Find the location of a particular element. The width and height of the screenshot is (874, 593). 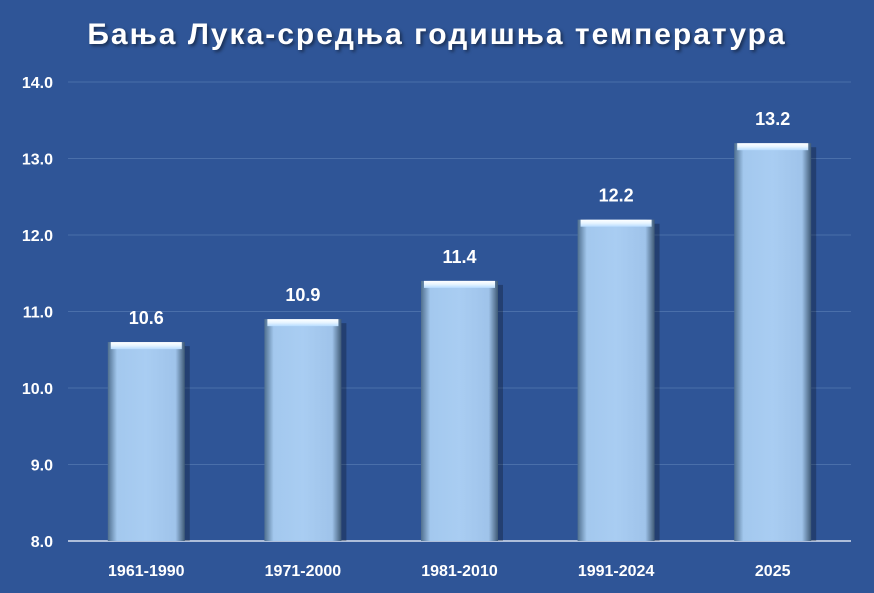

y-tick-label: 12.0 is located at coordinates (37, 236).